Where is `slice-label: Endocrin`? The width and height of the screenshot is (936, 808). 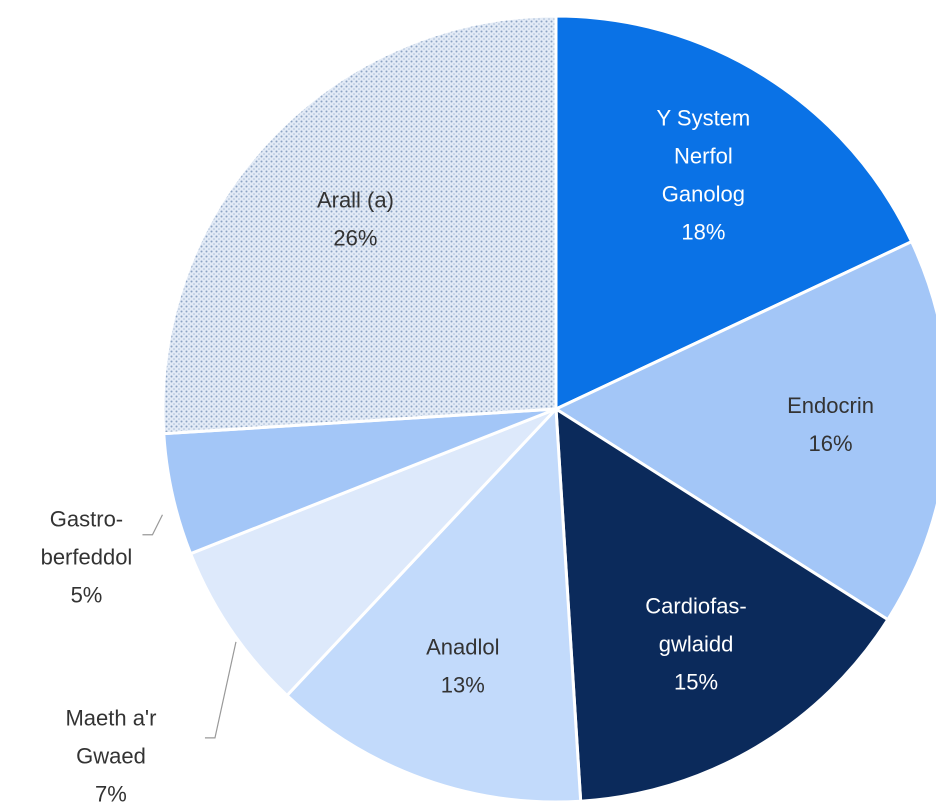
slice-label: Endocrin is located at coordinates (830, 405).